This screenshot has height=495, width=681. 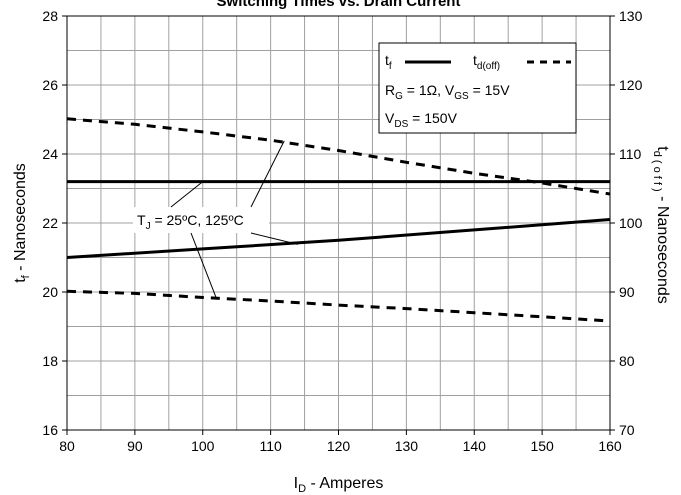 What do you see at coordinates (610, 446) in the screenshot?
I see `x-tick-label: 160` at bounding box center [610, 446].